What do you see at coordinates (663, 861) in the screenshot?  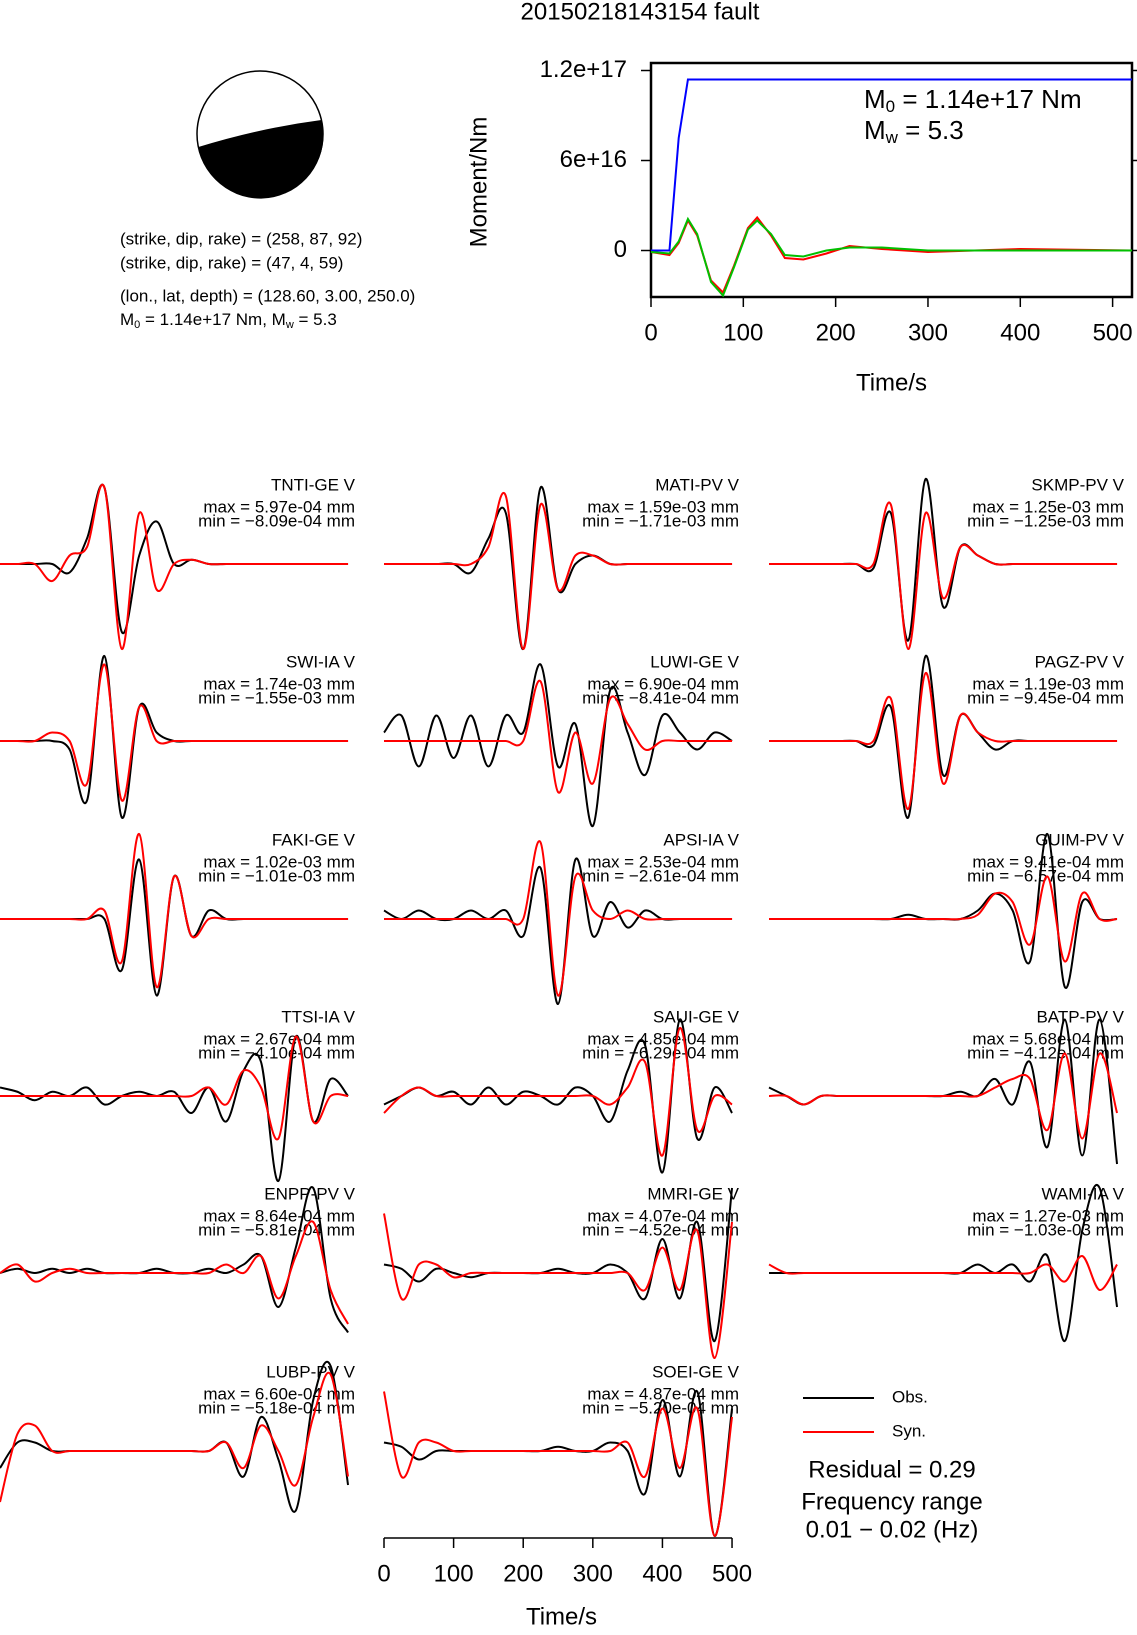 I see `max-label: max = 2.53e-04 mm` at bounding box center [663, 861].